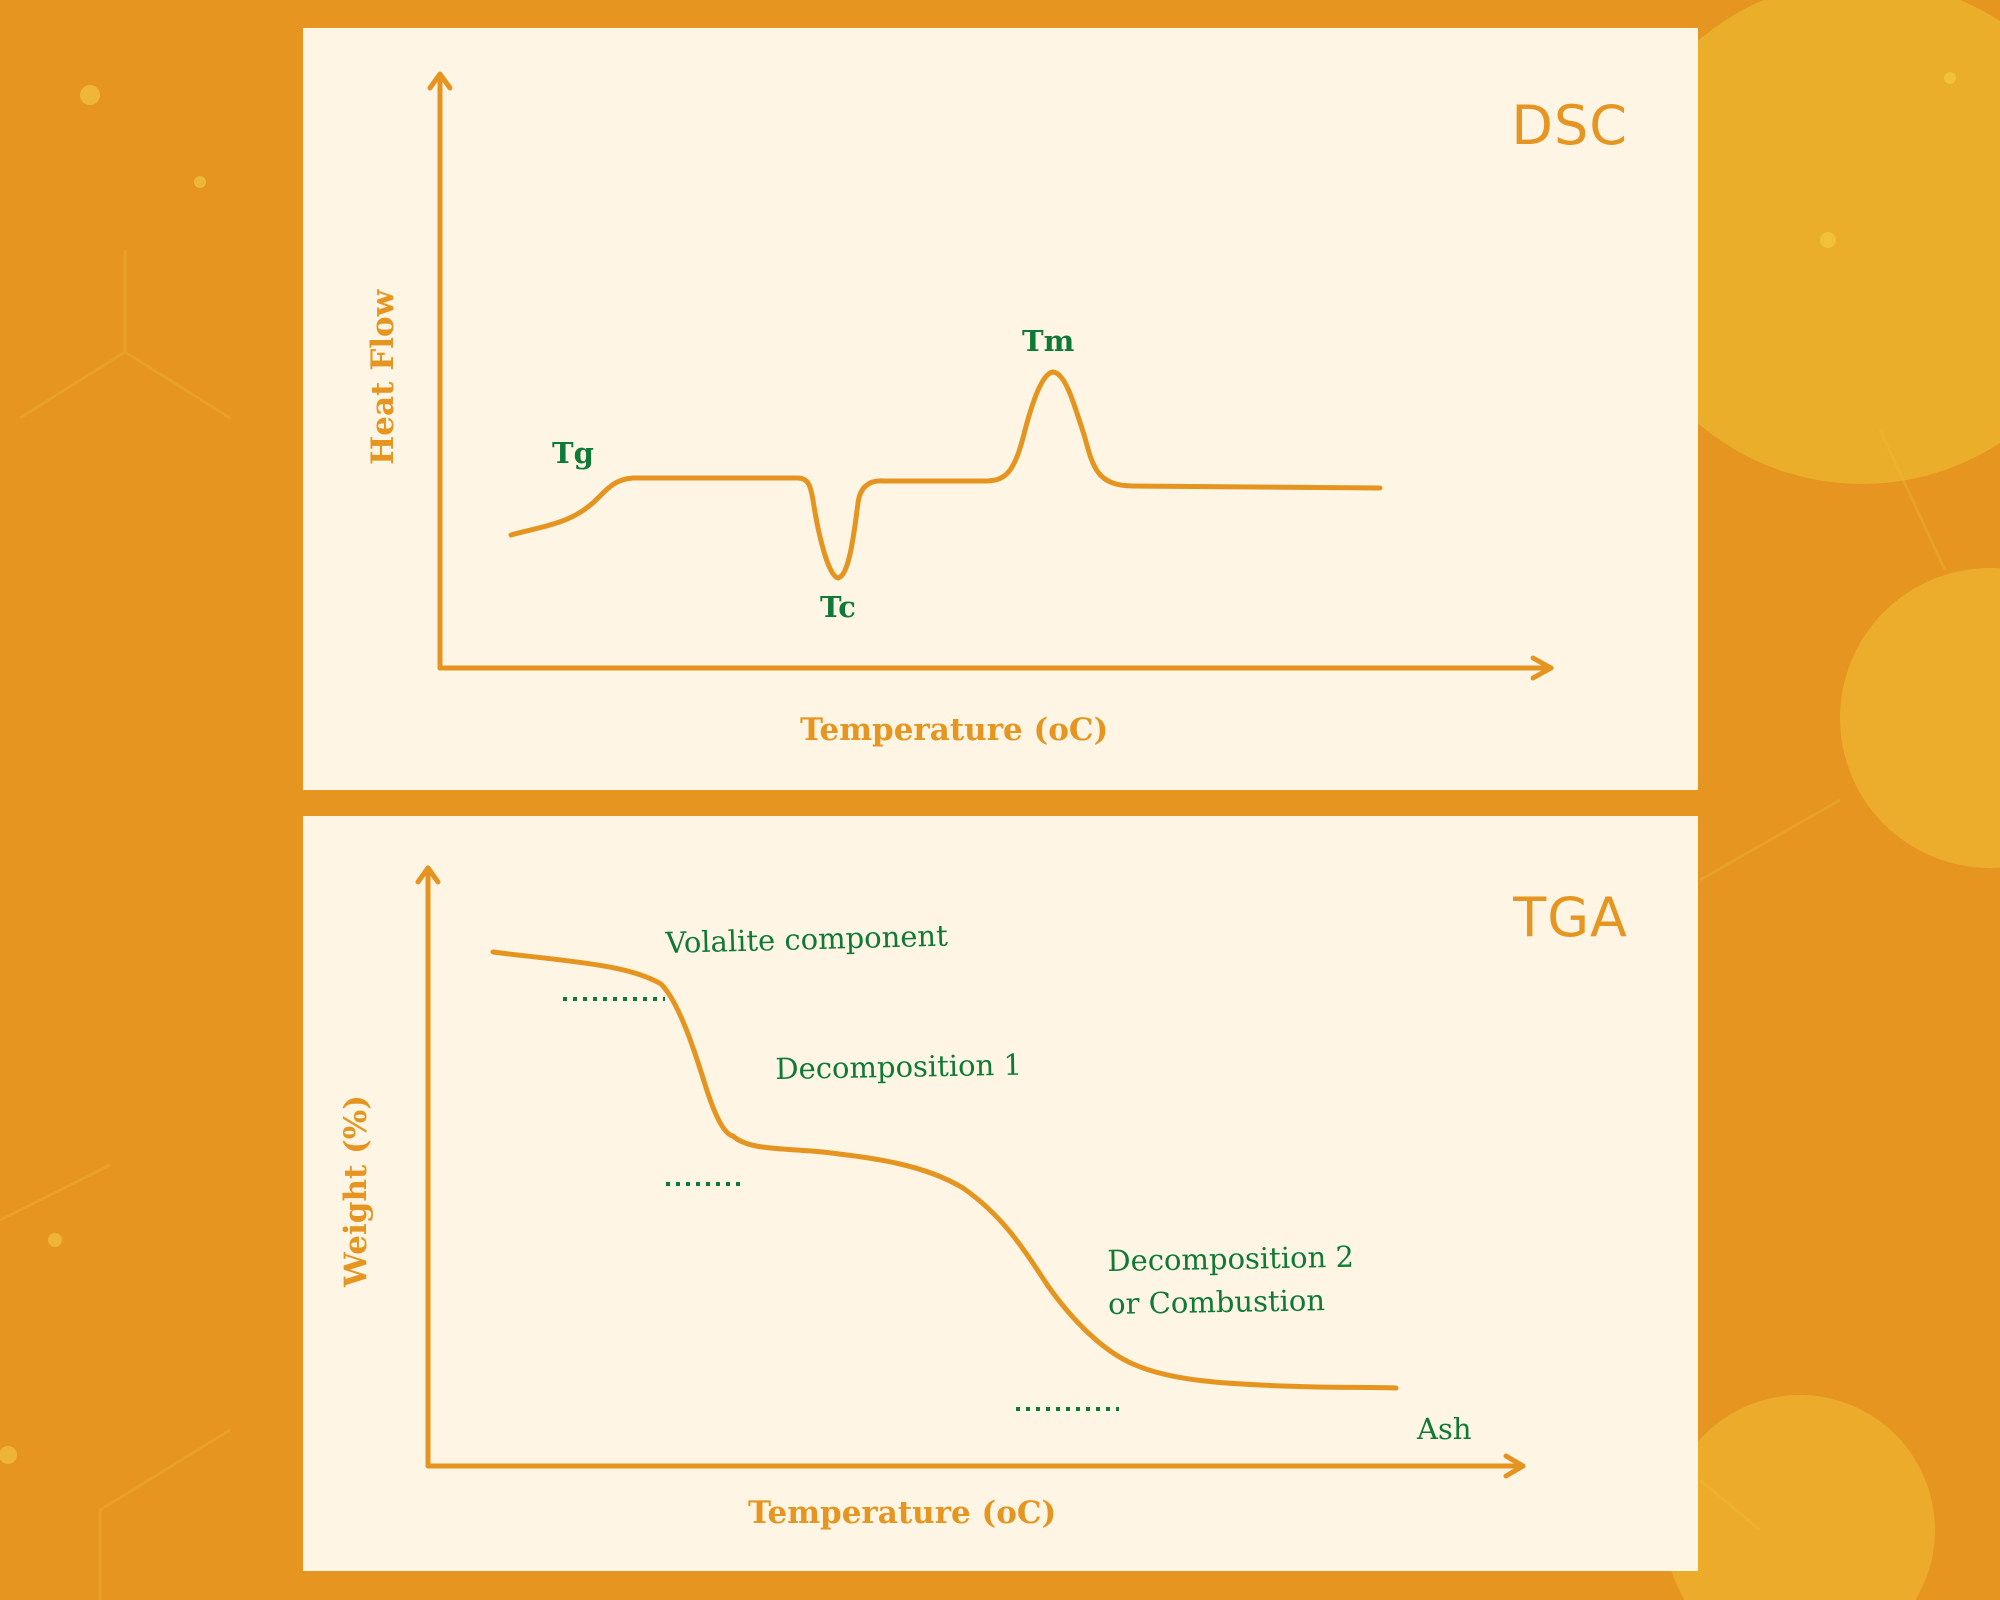 The height and width of the screenshot is (1600, 2000). I want to click on tga-y-axis-arrowhead, so click(428, 875).